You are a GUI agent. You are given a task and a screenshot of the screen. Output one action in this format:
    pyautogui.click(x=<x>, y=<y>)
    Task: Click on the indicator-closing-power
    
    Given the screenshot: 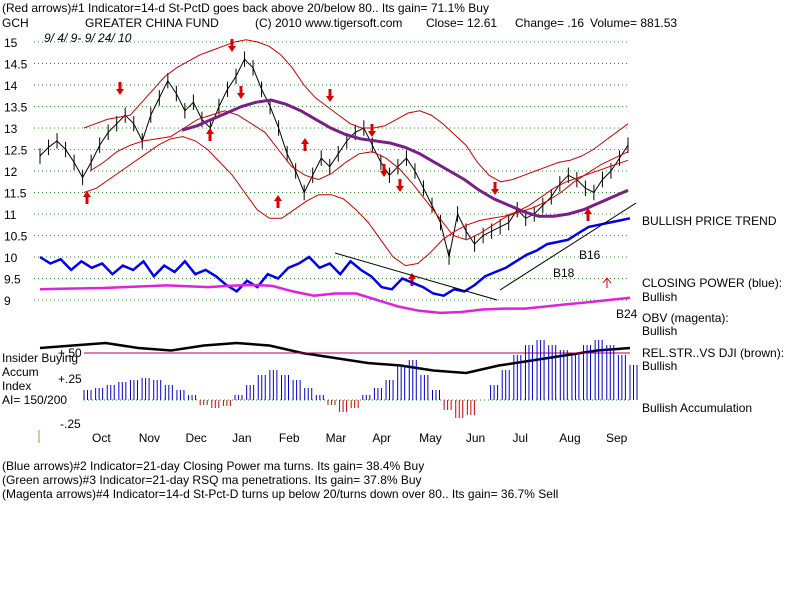 What is the action you would take?
    pyautogui.click(x=335, y=257)
    